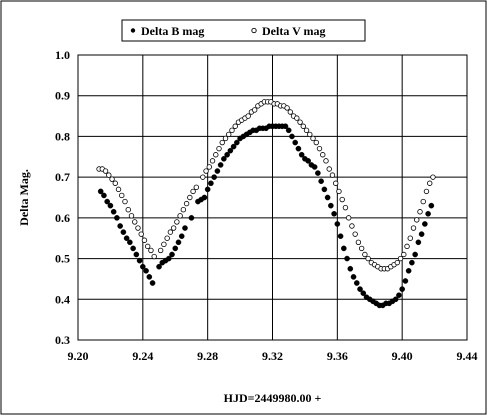 The image size is (487, 415). What do you see at coordinates (62, 340) in the screenshot?
I see `y-tick-label: 0.3` at bounding box center [62, 340].